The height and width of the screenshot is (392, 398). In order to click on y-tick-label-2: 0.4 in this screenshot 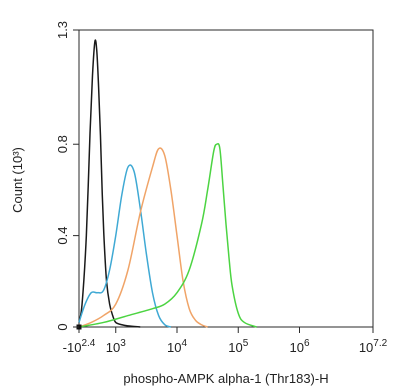, I will do `click(62, 236)`.